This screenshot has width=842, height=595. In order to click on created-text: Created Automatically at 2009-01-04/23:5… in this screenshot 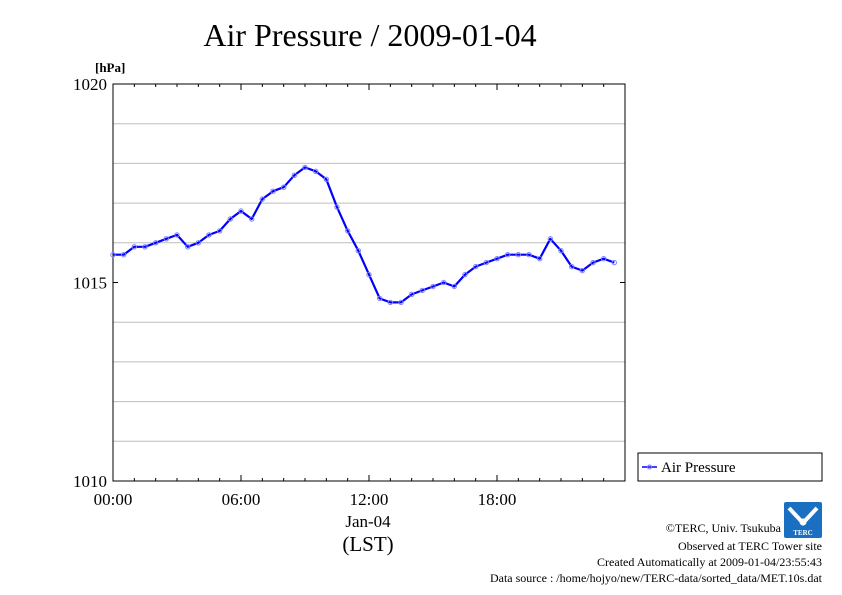, I will do `click(709, 562)`.